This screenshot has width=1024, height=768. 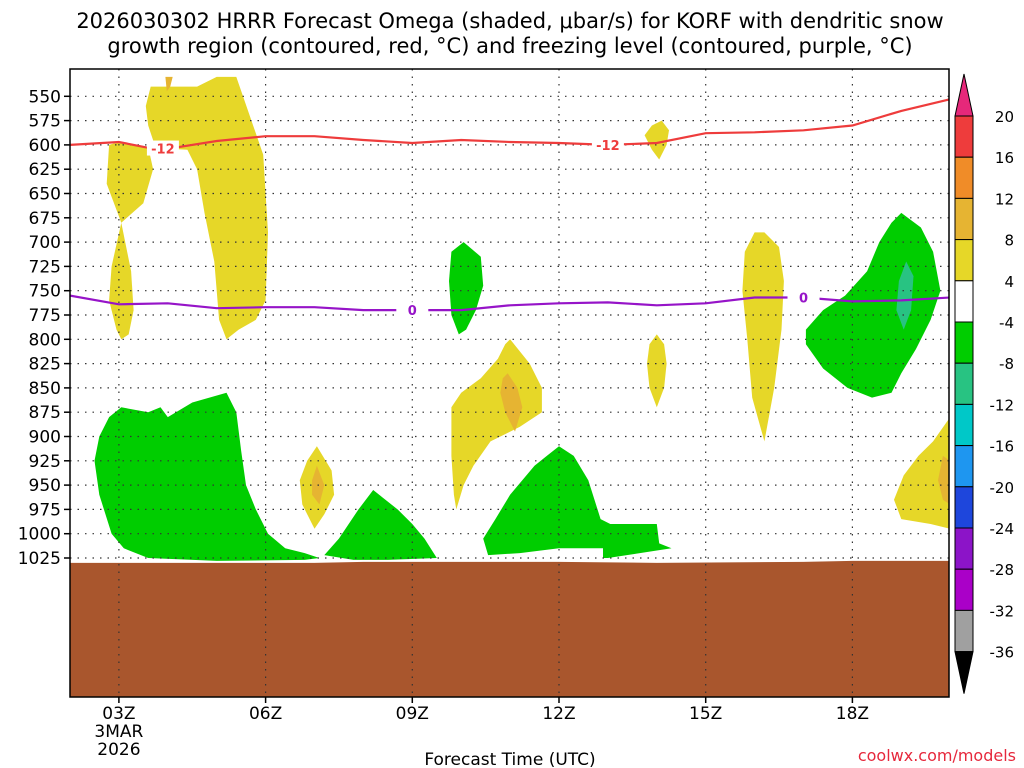 I want to click on colorbar-label: 12, so click(x=1004, y=199).